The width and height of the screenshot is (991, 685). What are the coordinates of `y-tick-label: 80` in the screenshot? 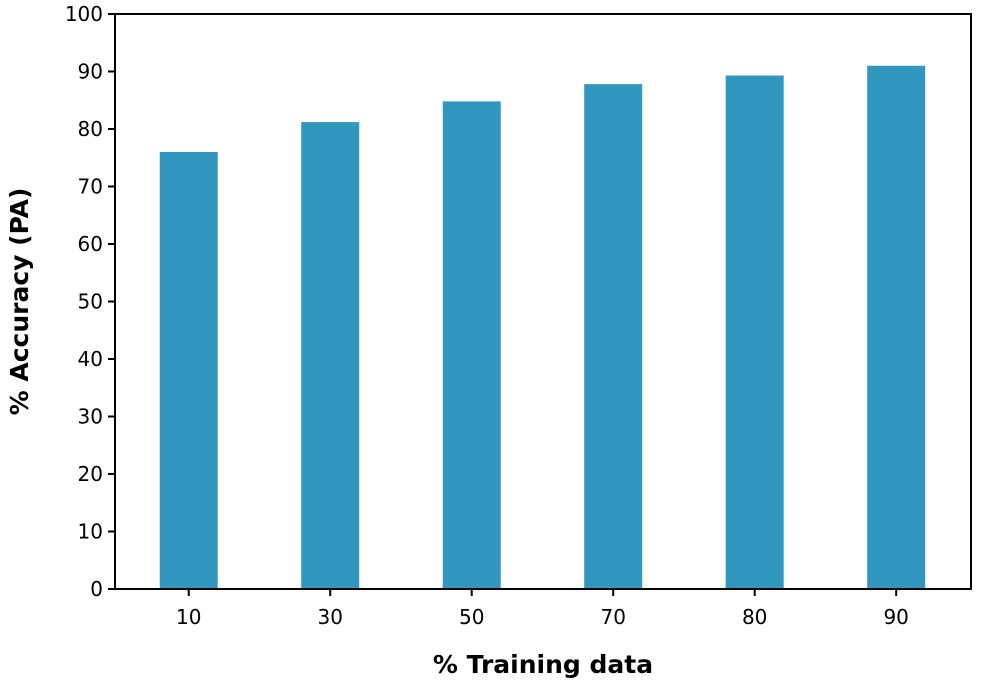 It's located at (90, 129).